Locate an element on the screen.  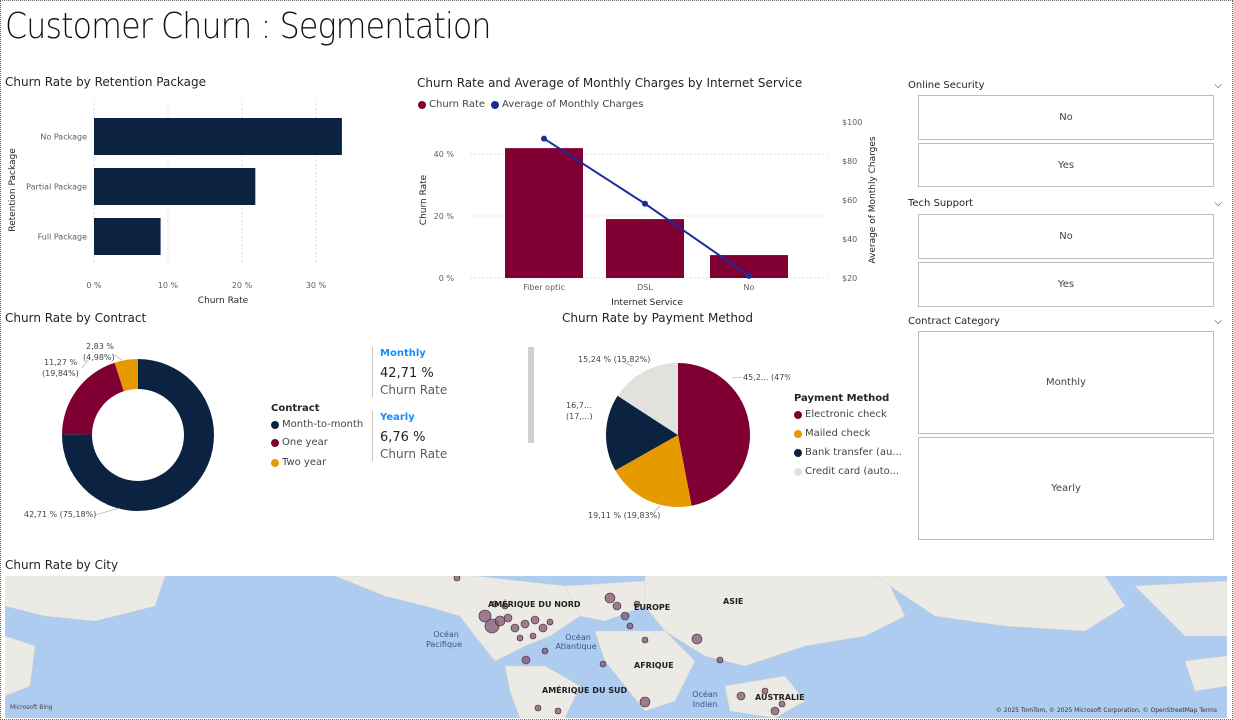
internet-right-tick-label: $80 is located at coordinates (849, 161).